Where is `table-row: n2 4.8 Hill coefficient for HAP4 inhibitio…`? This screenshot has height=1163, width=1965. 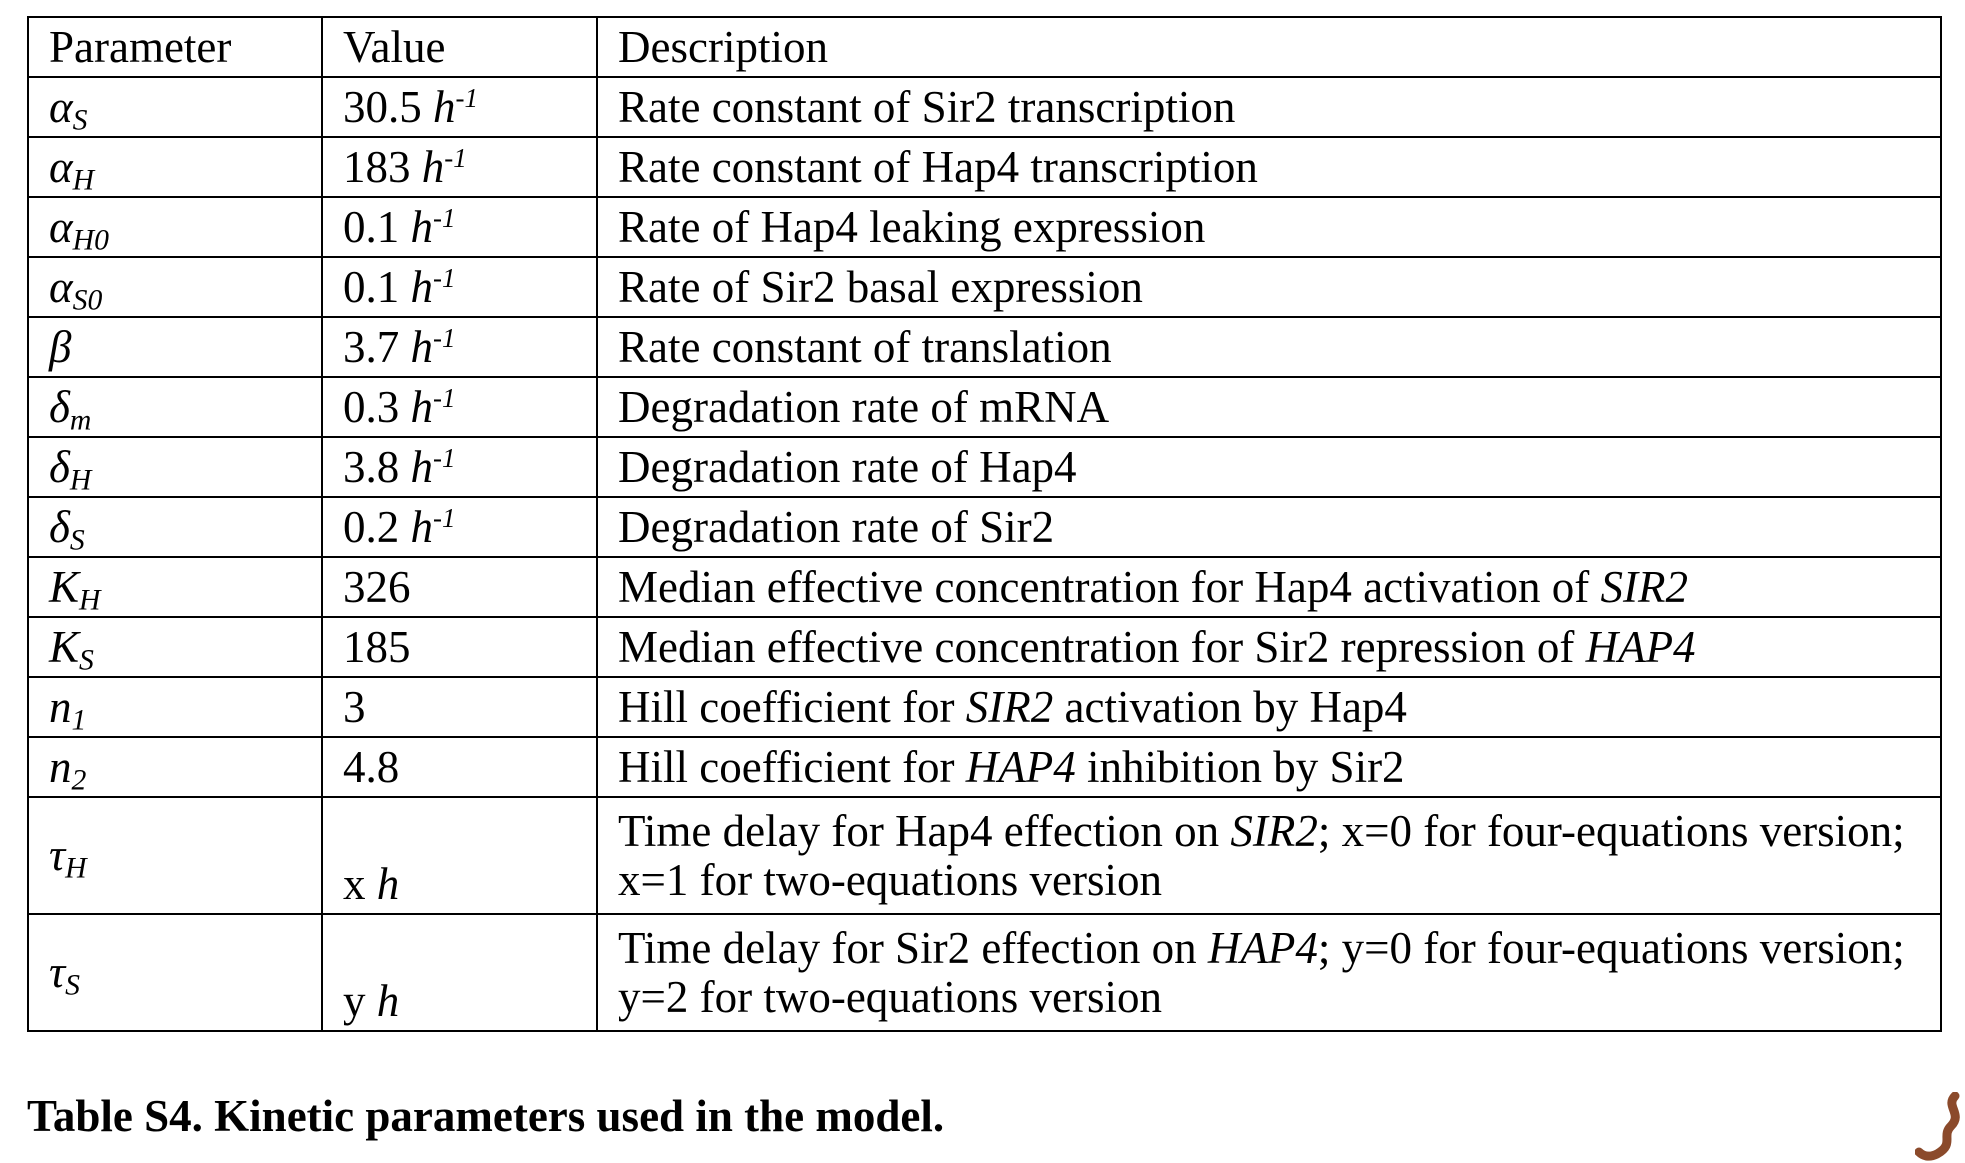
table-row: n2 4.8 Hill coefficient for HAP4 inhibitio… is located at coordinates (984, 767).